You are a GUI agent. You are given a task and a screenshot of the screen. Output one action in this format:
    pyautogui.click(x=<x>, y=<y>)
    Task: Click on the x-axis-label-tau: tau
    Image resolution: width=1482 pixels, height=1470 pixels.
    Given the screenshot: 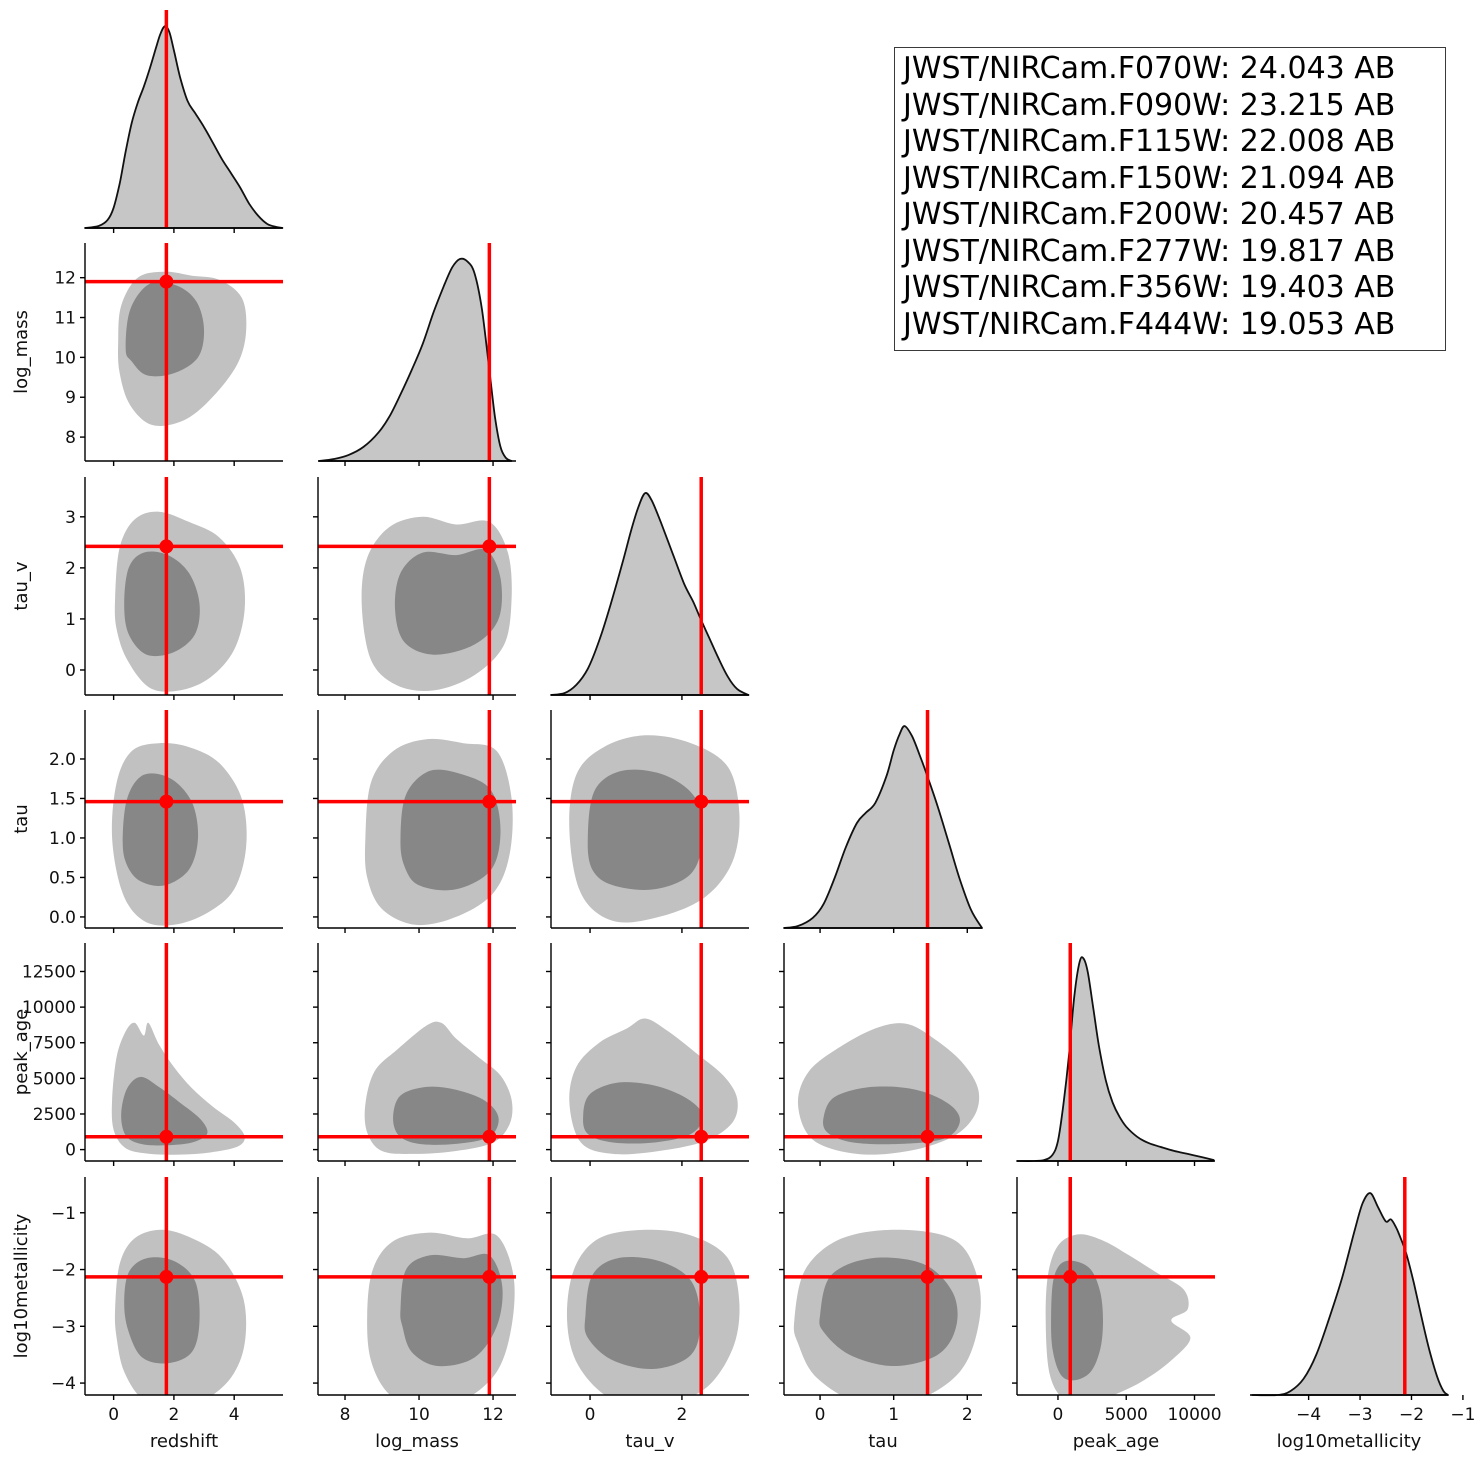 What is the action you would take?
    pyautogui.click(x=883, y=1441)
    